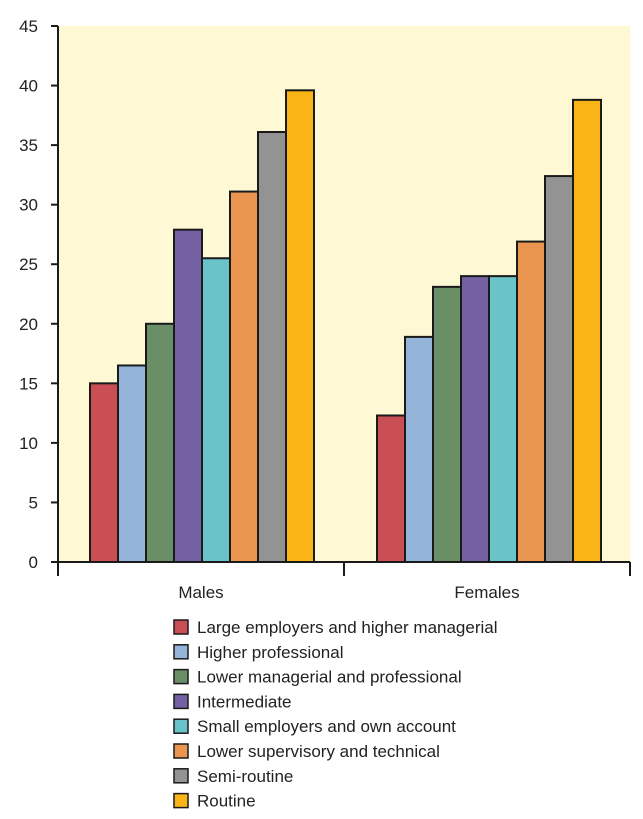  What do you see at coordinates (28, 26) in the screenshot?
I see `y-tick-label: 45` at bounding box center [28, 26].